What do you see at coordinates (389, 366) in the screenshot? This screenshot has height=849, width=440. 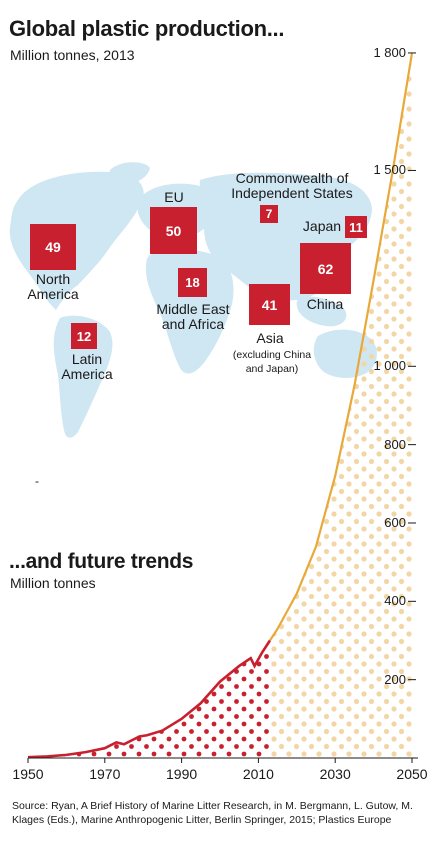 I see `y-tick-label: 1 000` at bounding box center [389, 366].